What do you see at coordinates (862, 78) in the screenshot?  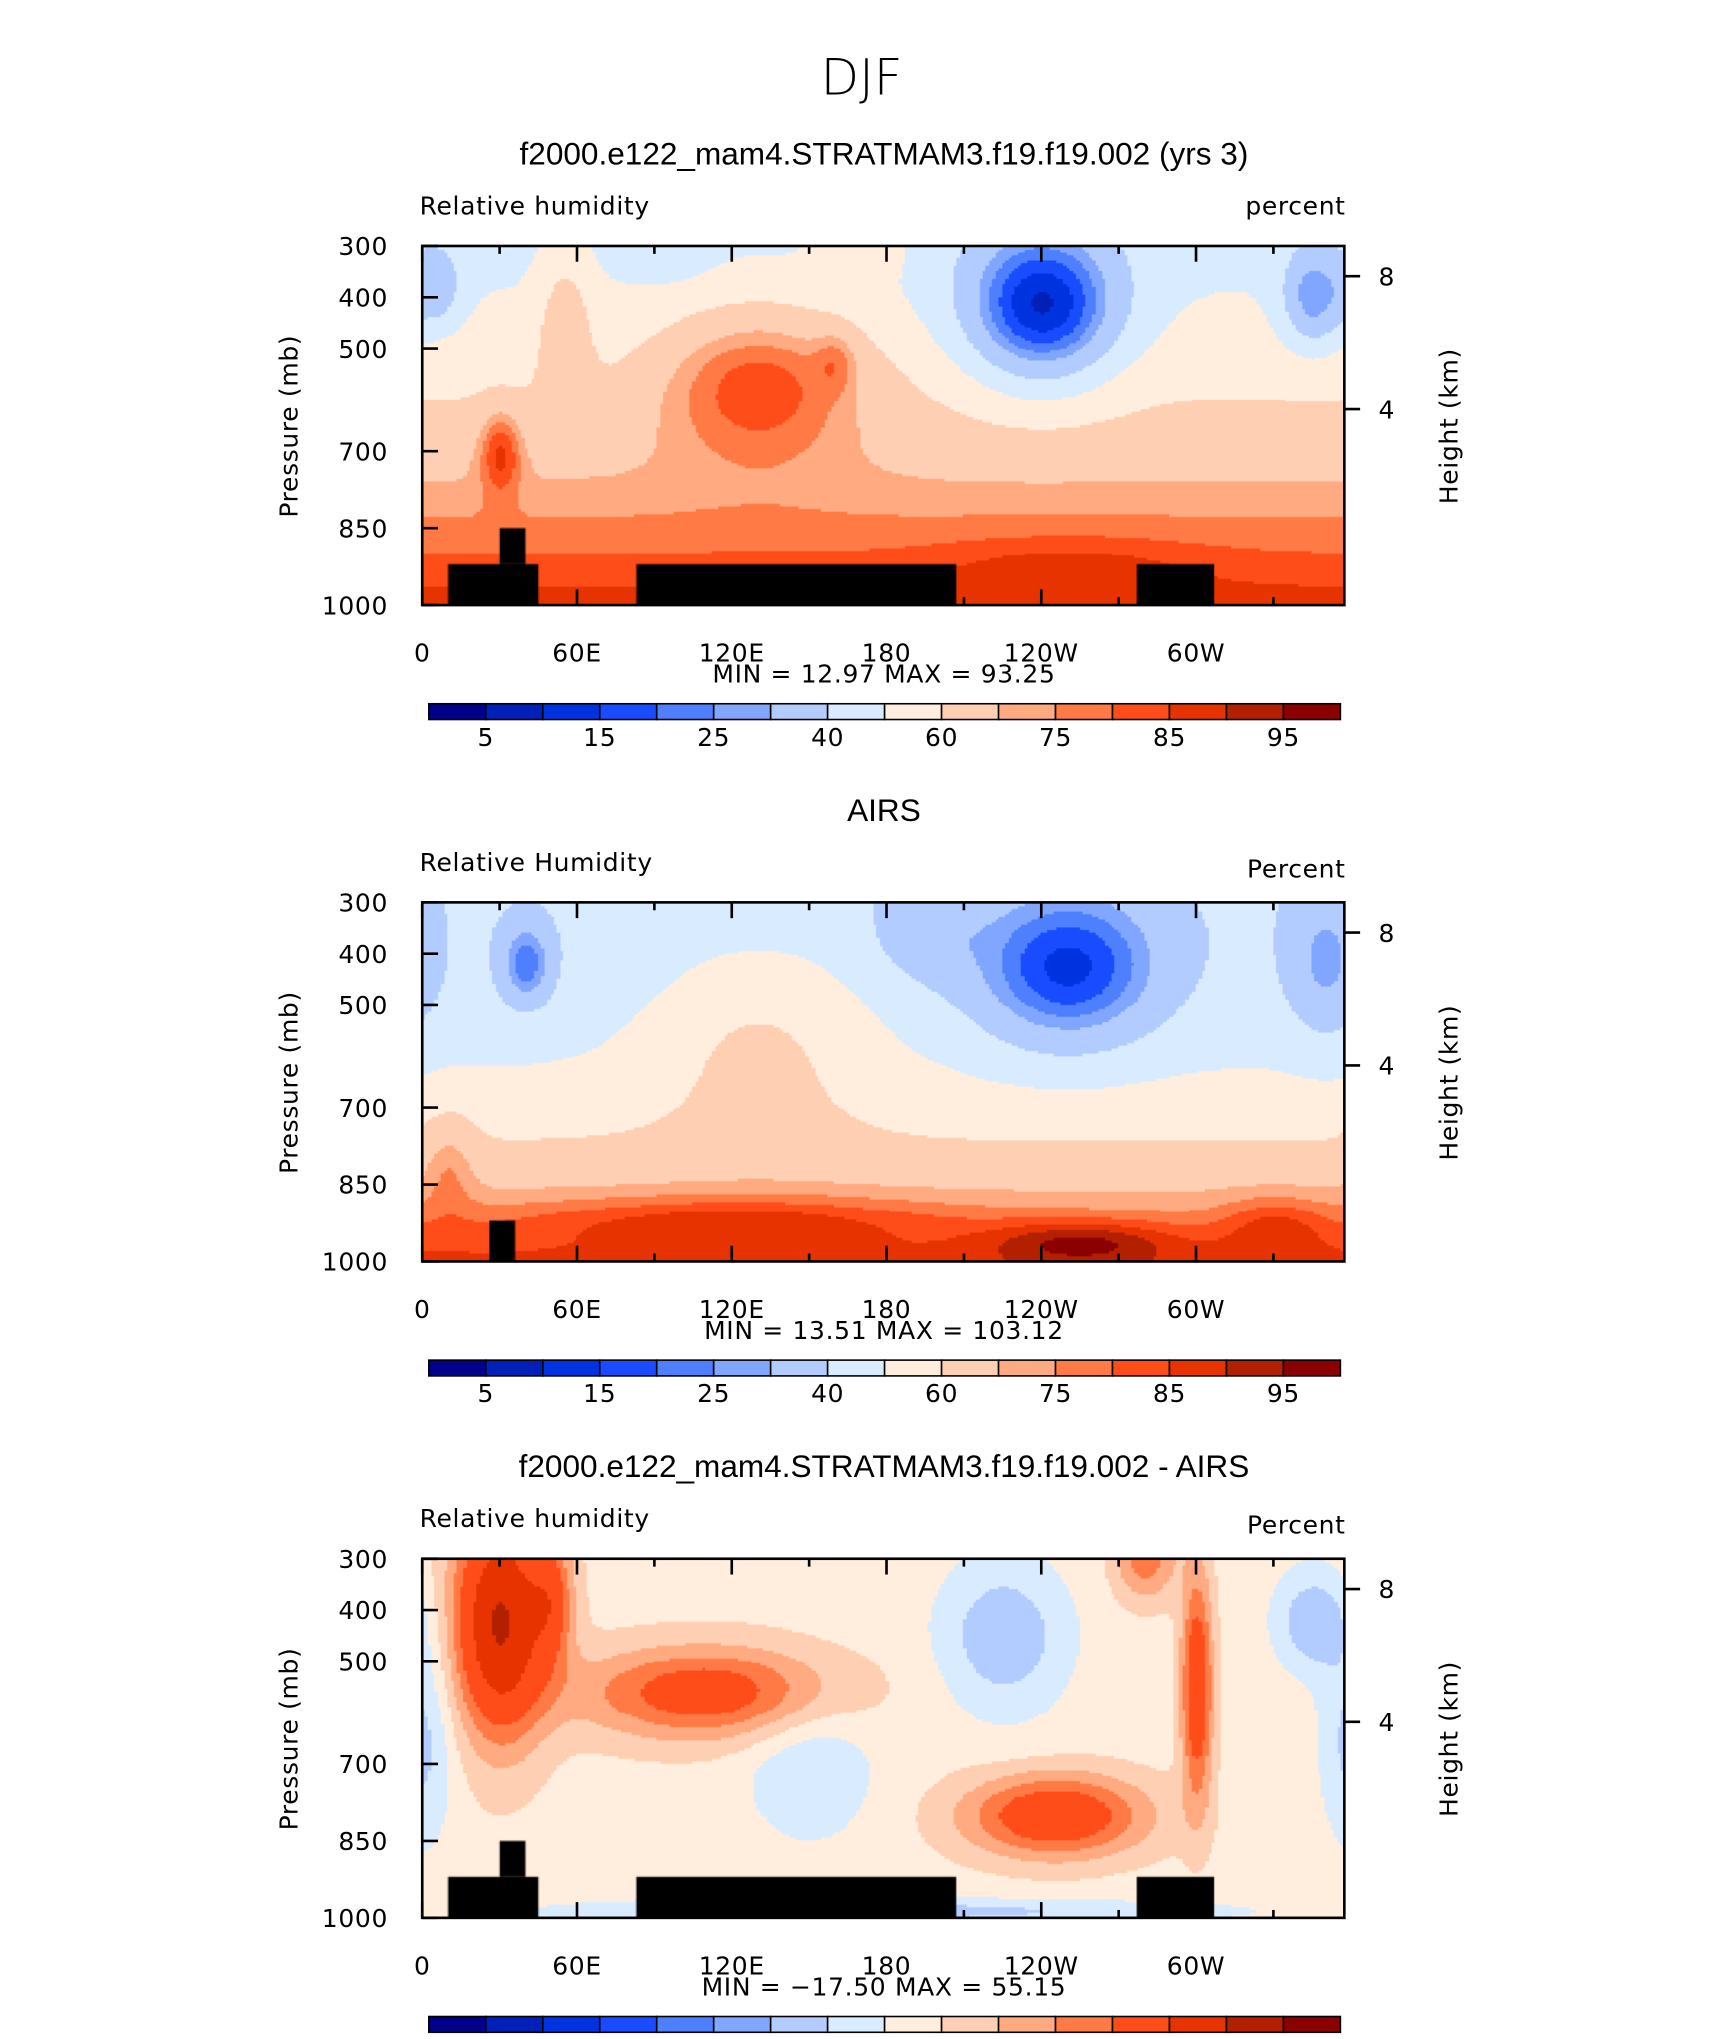 I see `main-title: DJF` at bounding box center [862, 78].